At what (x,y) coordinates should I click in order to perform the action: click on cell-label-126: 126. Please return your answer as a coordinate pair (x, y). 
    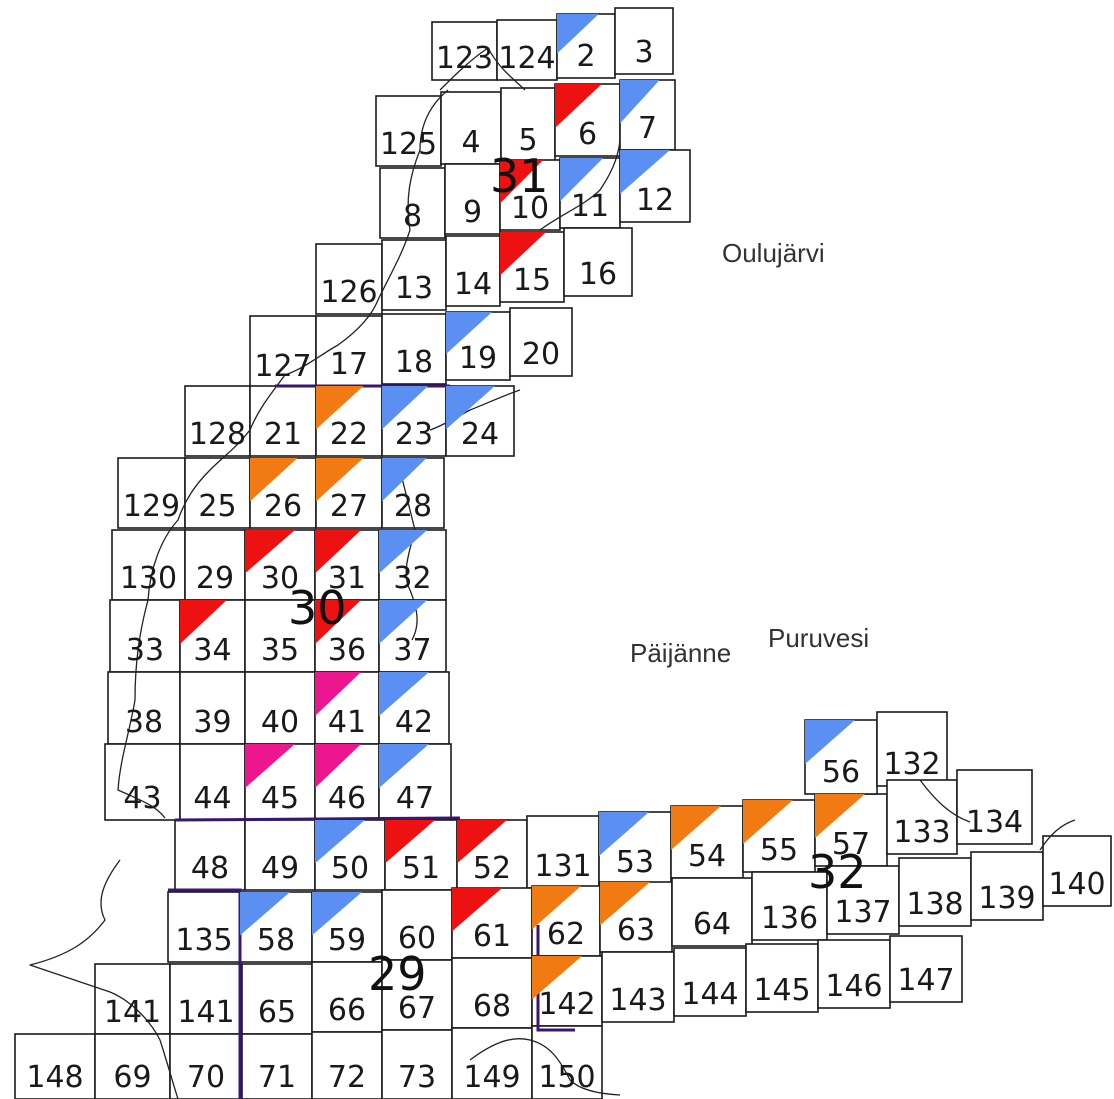
    Looking at the image, I should click on (348, 292).